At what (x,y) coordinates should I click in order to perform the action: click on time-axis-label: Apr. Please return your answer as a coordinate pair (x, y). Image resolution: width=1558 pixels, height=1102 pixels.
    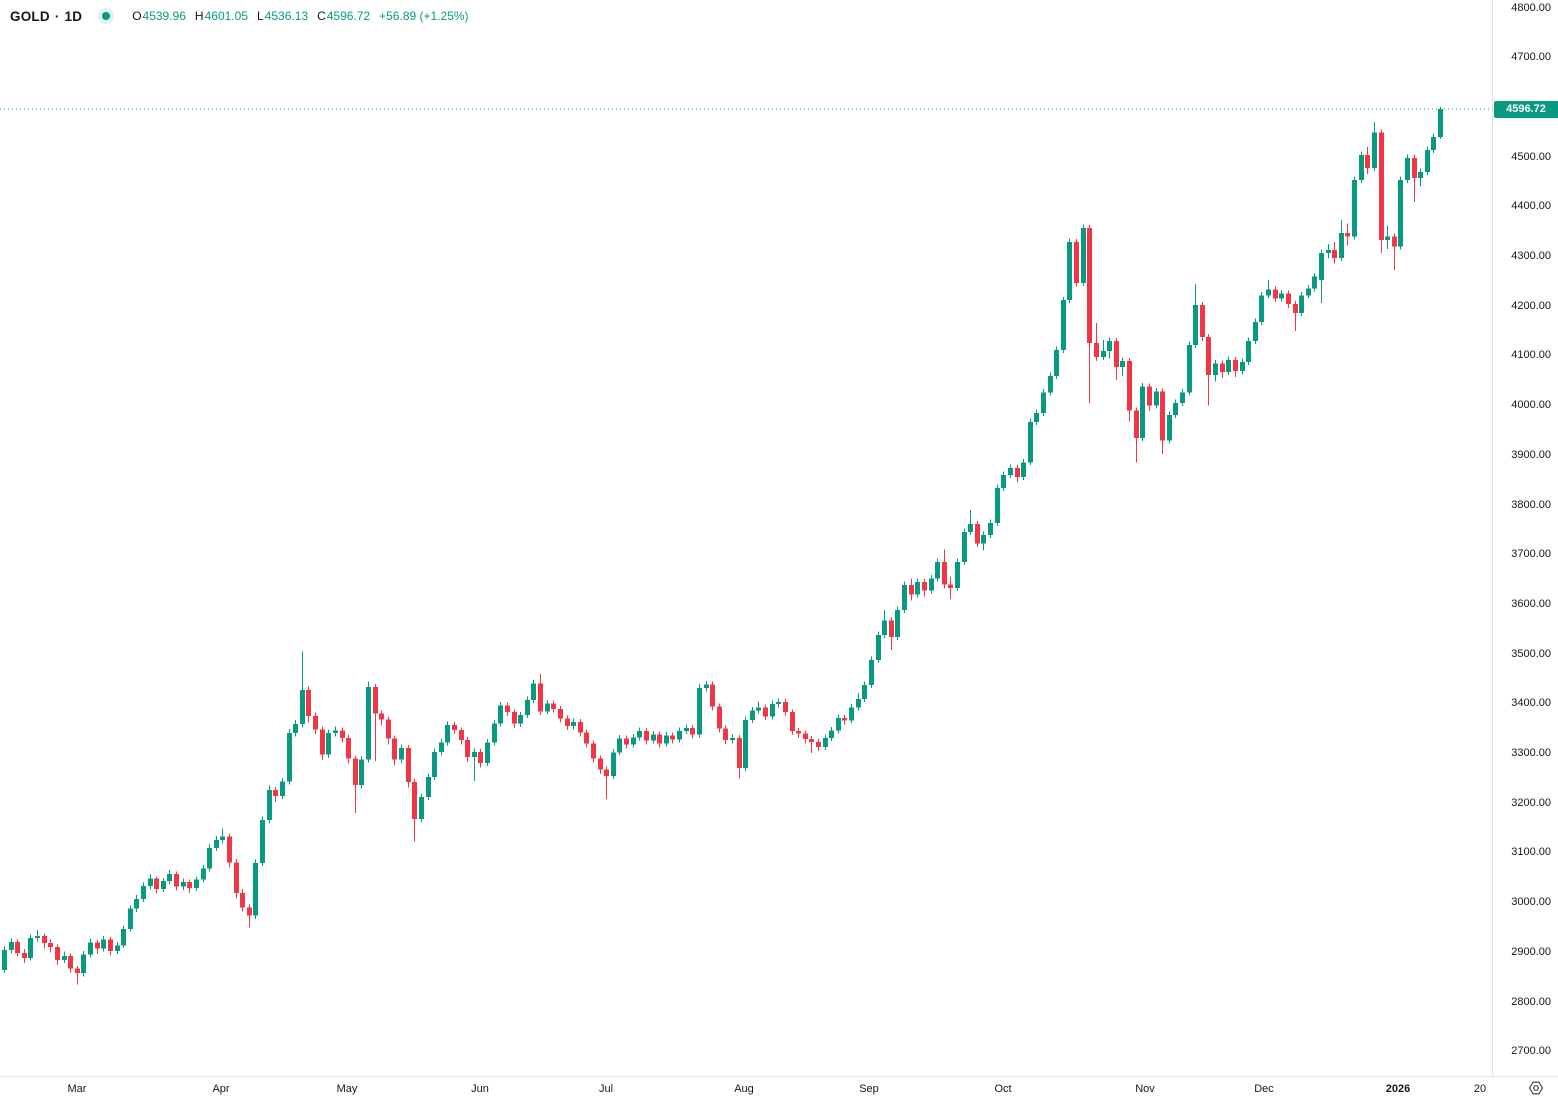
    Looking at the image, I should click on (221, 1089).